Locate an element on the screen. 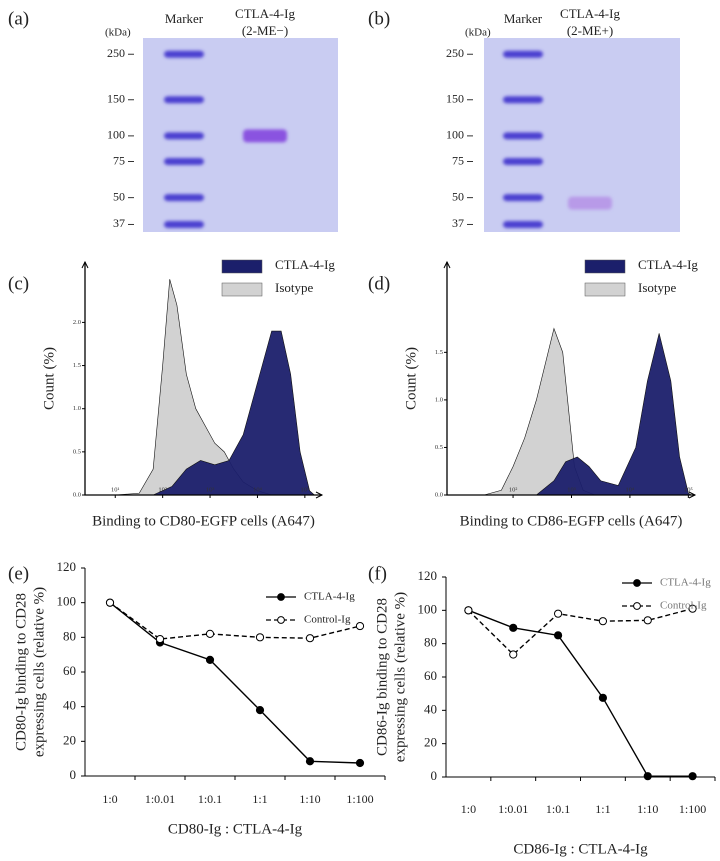 This screenshot has width=720, height=861. panel-label: (d) is located at coordinates (379, 283).